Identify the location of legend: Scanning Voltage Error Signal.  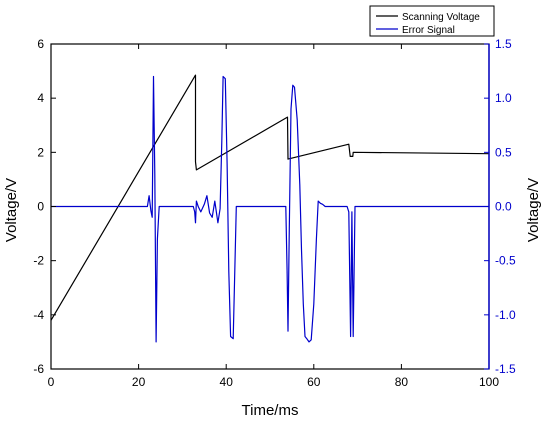
(432, 21).